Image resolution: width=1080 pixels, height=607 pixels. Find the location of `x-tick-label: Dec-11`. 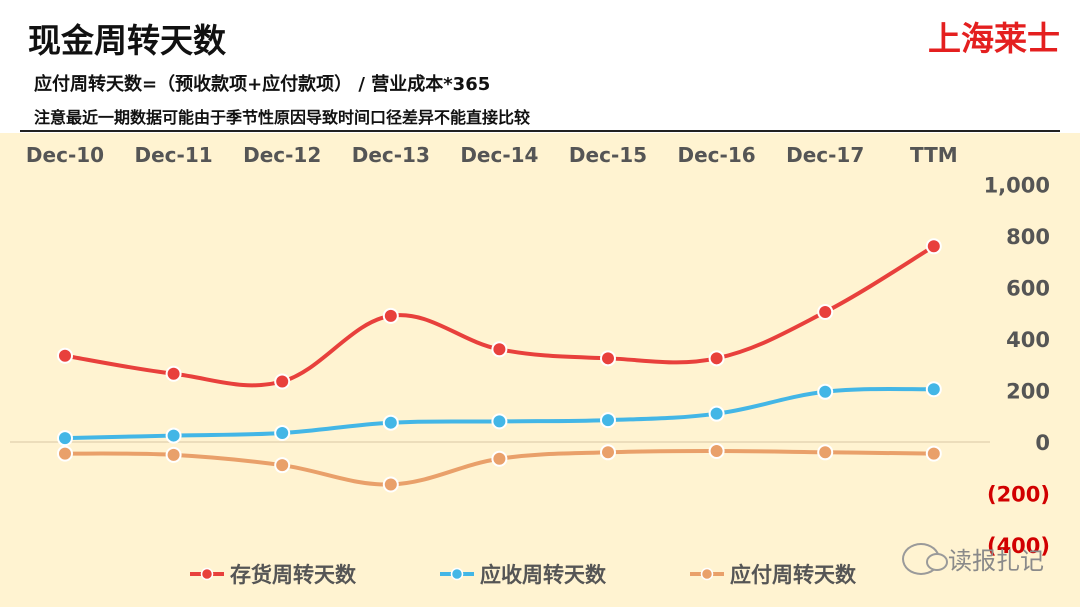

x-tick-label: Dec-11 is located at coordinates (174, 155).